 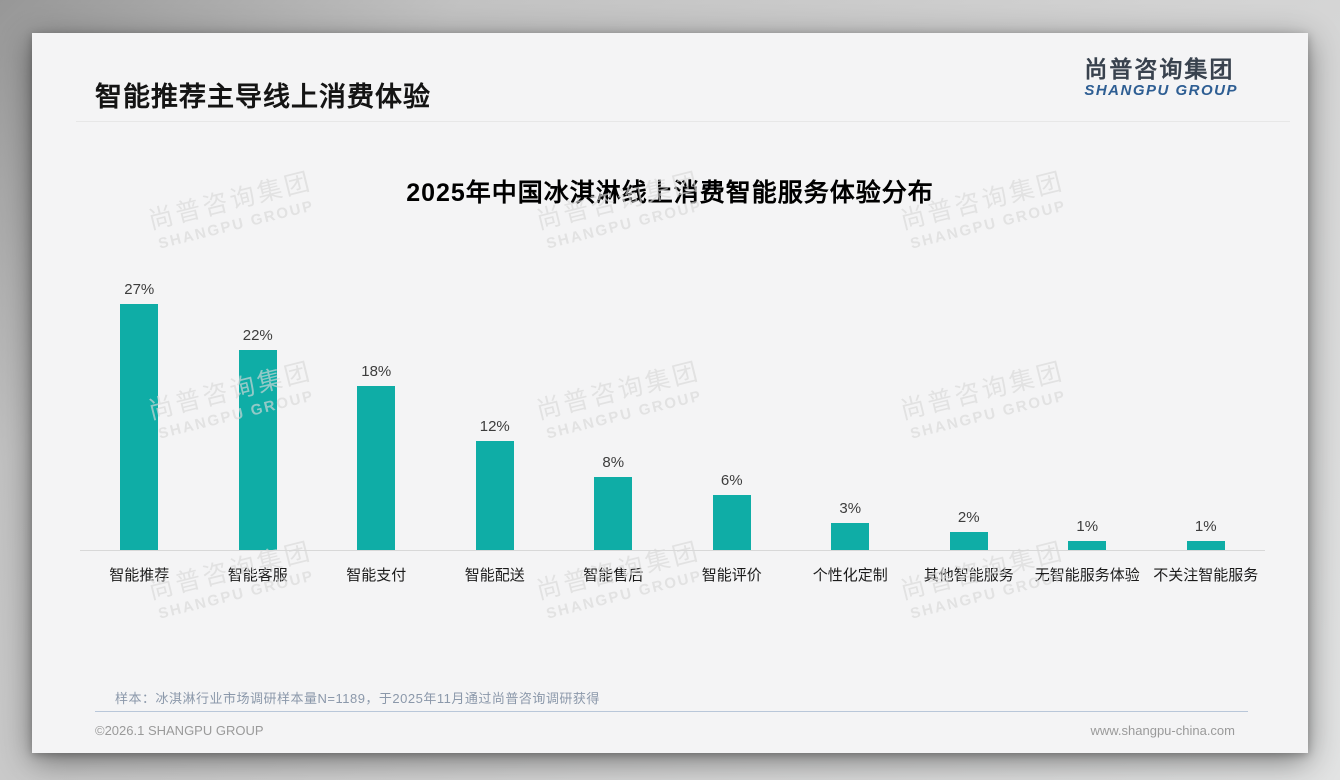 I want to click on logo-english-name: SHANGPU GROUP, so click(x=1161, y=91).